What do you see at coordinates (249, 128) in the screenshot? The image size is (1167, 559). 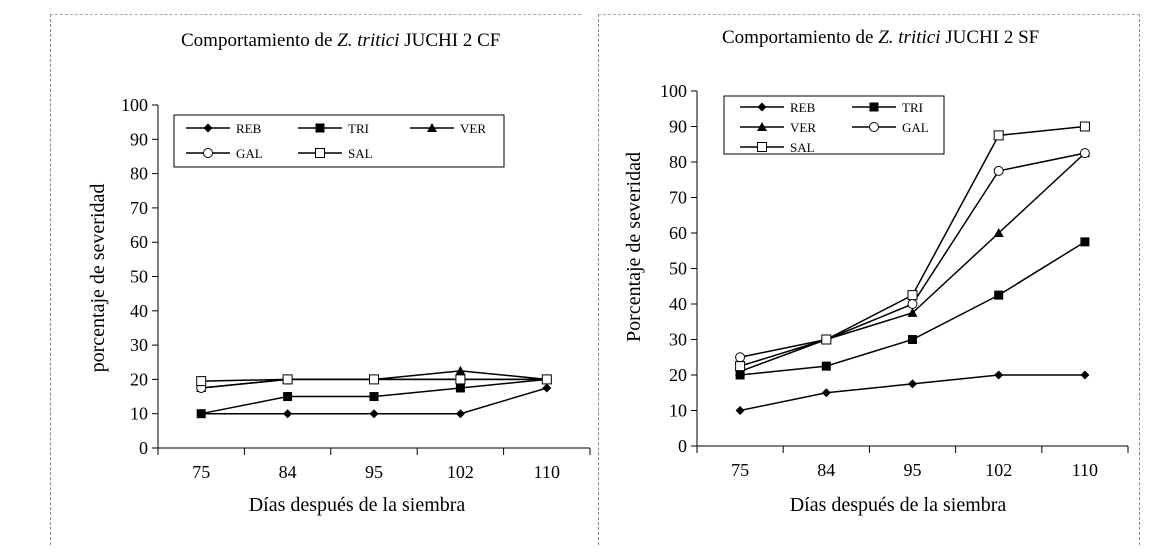 I see `legend-label: REB` at bounding box center [249, 128].